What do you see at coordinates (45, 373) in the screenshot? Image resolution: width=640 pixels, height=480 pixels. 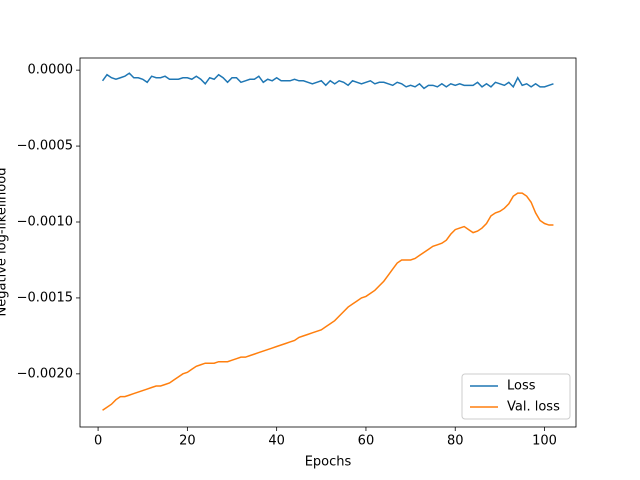 I see `y-tick-label: −0.0020` at bounding box center [45, 373].